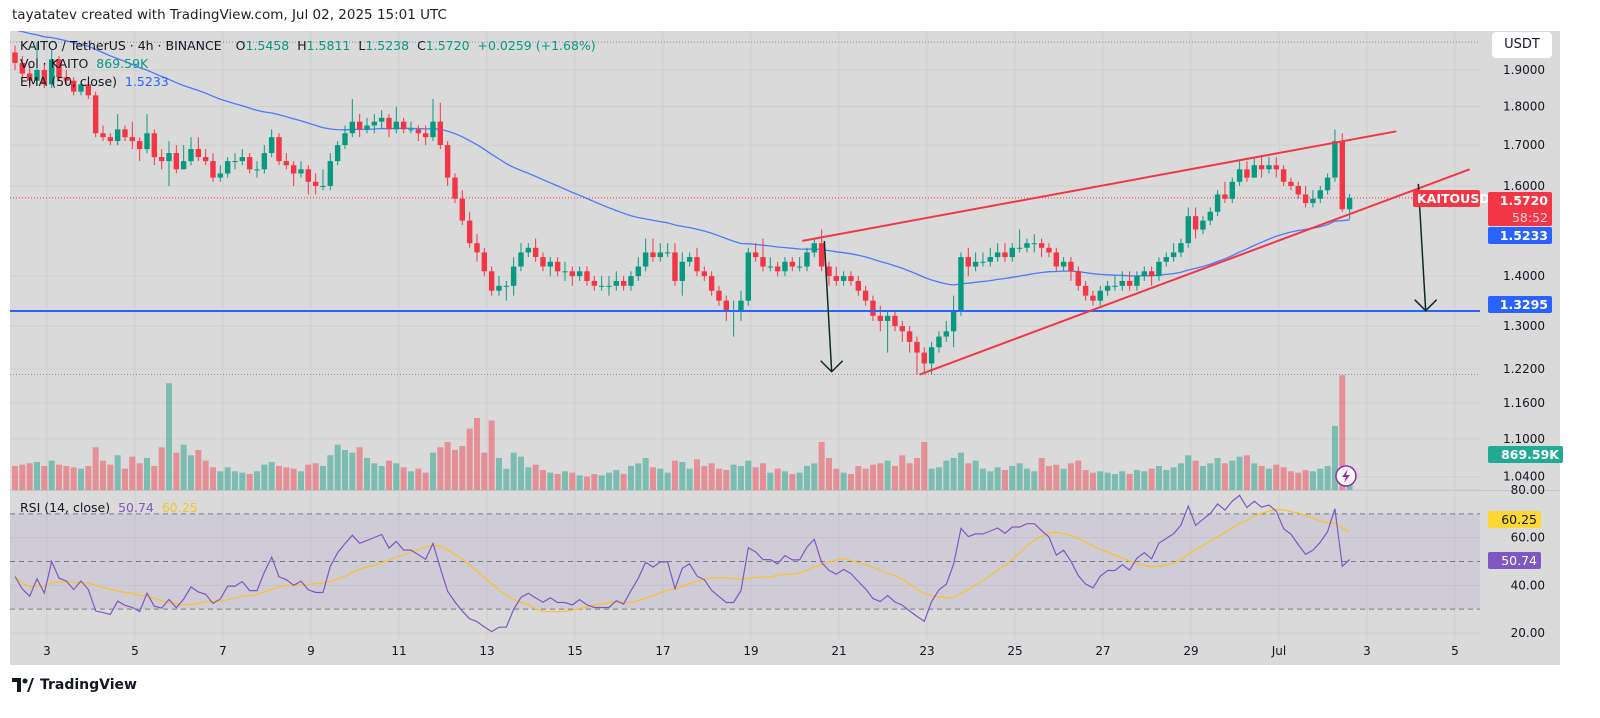 This screenshot has height=718, width=1600. I want to click on currency-button: USDT, so click(1522, 45).